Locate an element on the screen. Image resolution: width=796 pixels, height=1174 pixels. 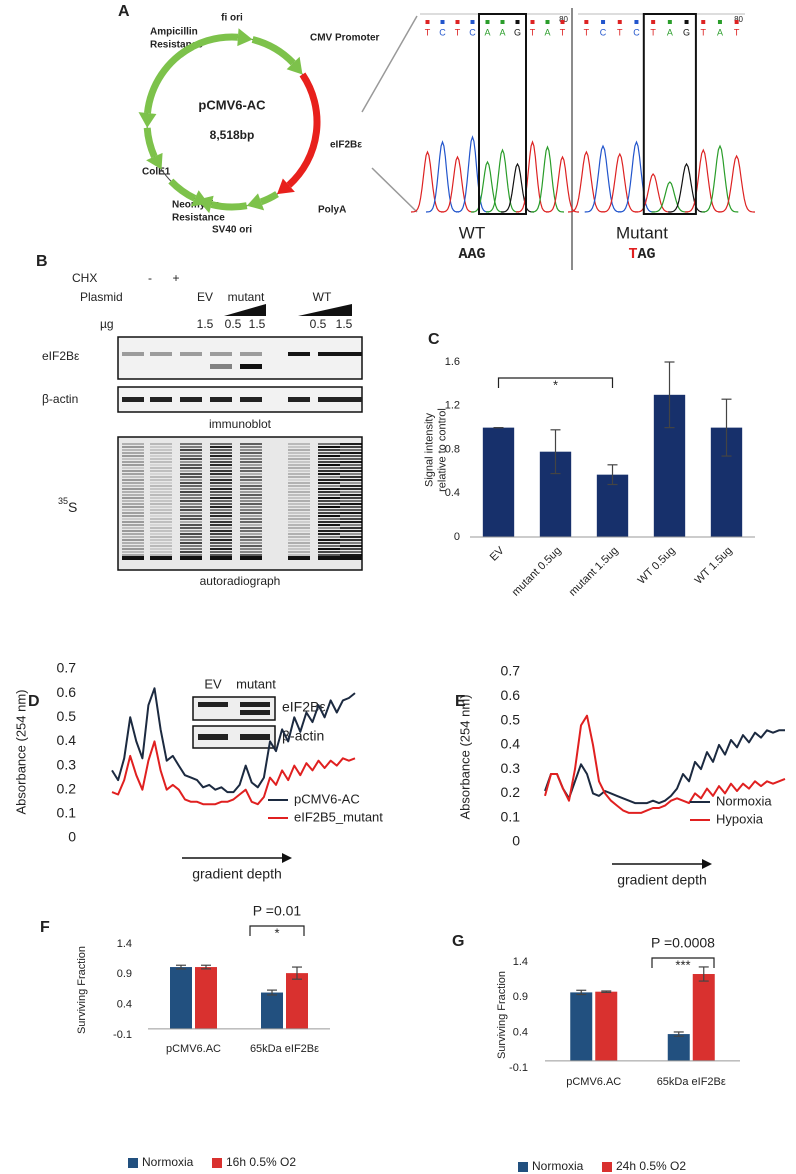
x-tick-label: WT 0.5ug is located at coordinates (657, 566).